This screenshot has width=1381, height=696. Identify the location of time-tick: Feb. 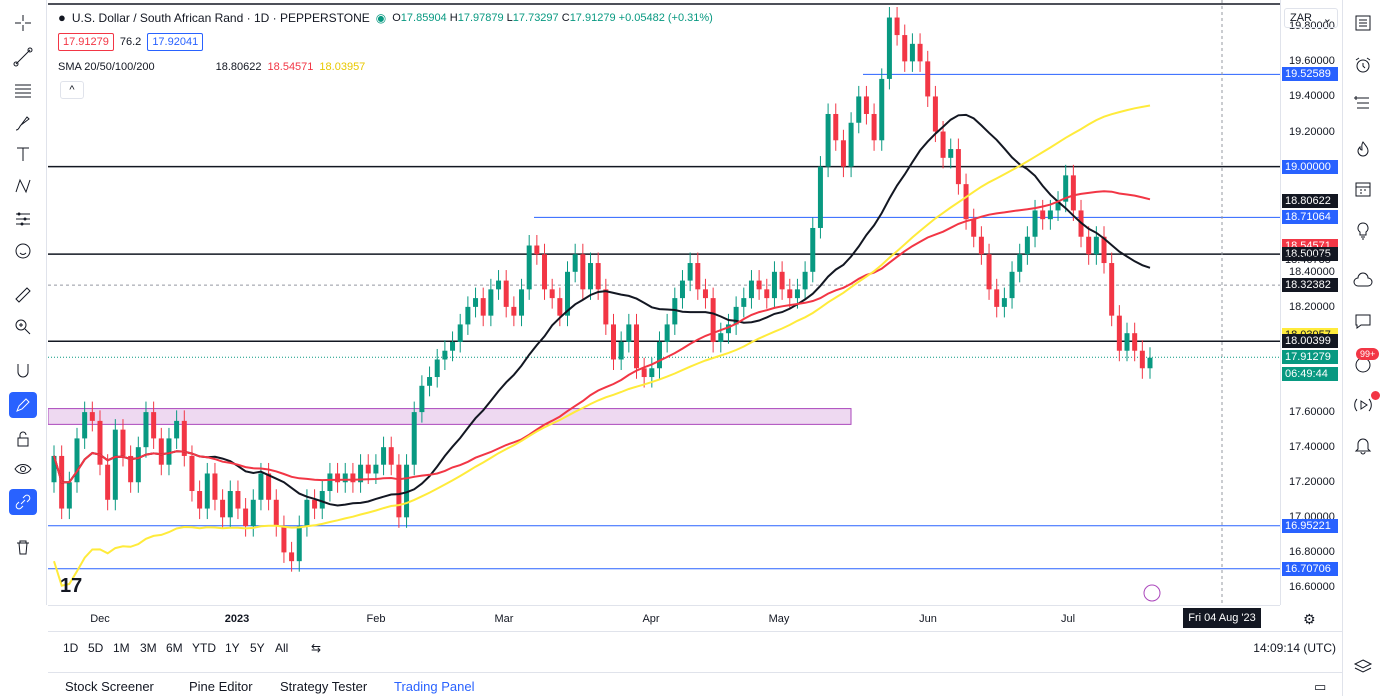
(376, 619).